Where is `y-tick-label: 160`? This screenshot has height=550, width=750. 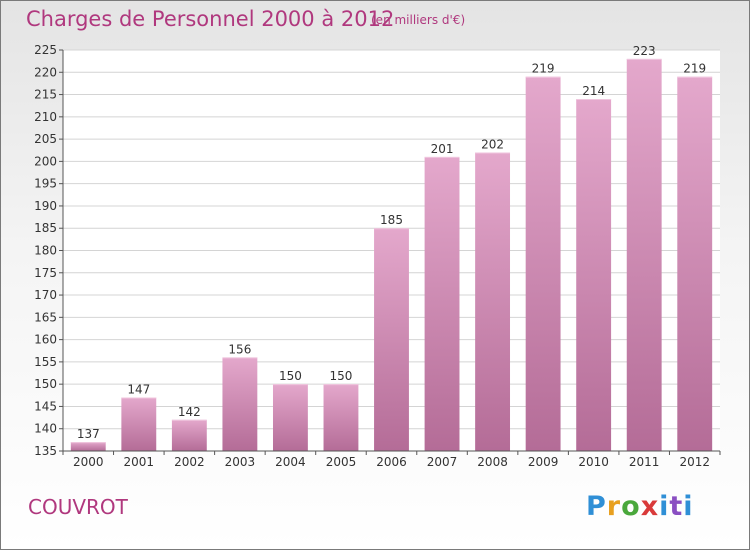 y-tick-label: 160 is located at coordinates (45, 340).